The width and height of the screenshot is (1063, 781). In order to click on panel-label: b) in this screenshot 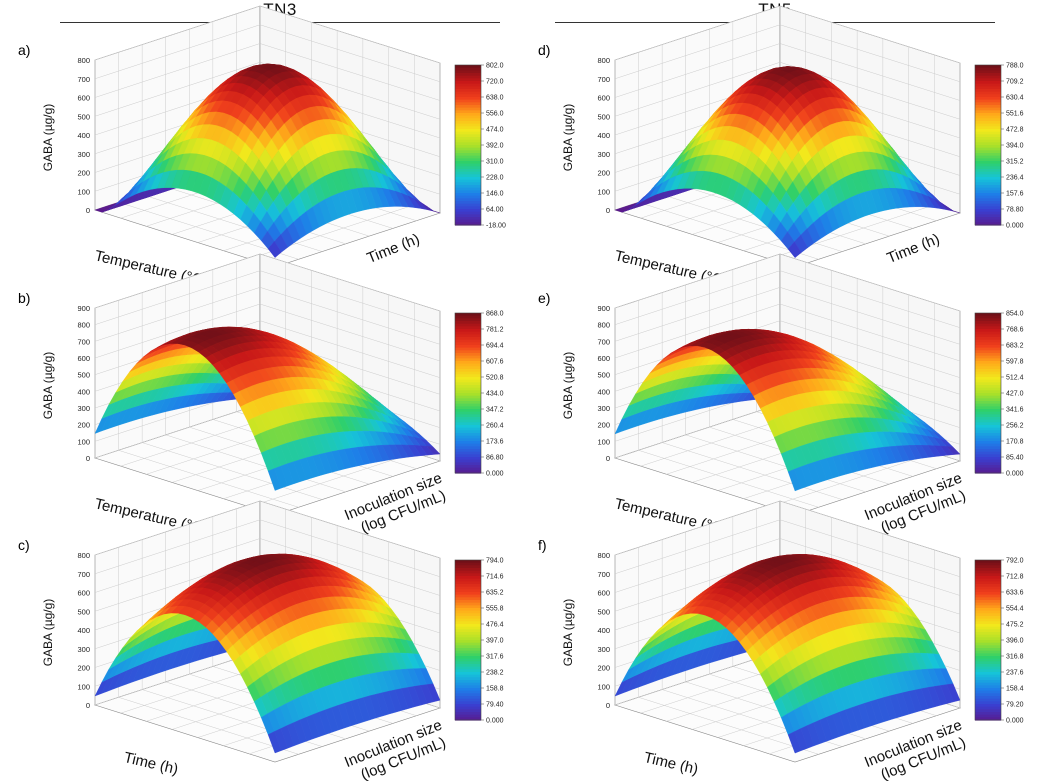, I will do `click(24, 298)`.